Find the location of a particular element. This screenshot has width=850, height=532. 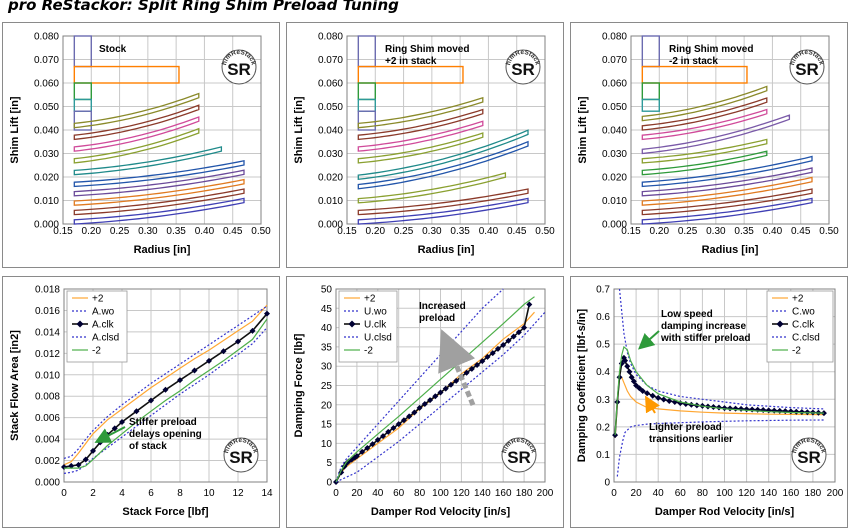

series-line-+2 is located at coordinates (165, 385).